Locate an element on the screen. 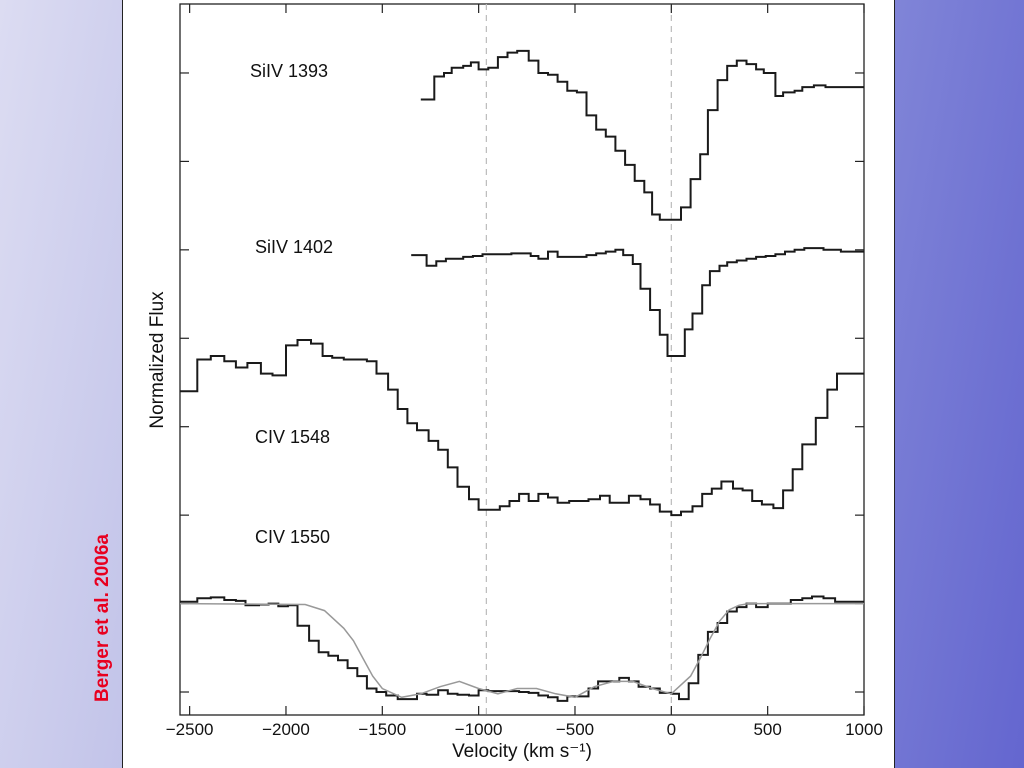 This screenshot has width=1024, height=768. x-tick-label: −500 is located at coordinates (575, 729).